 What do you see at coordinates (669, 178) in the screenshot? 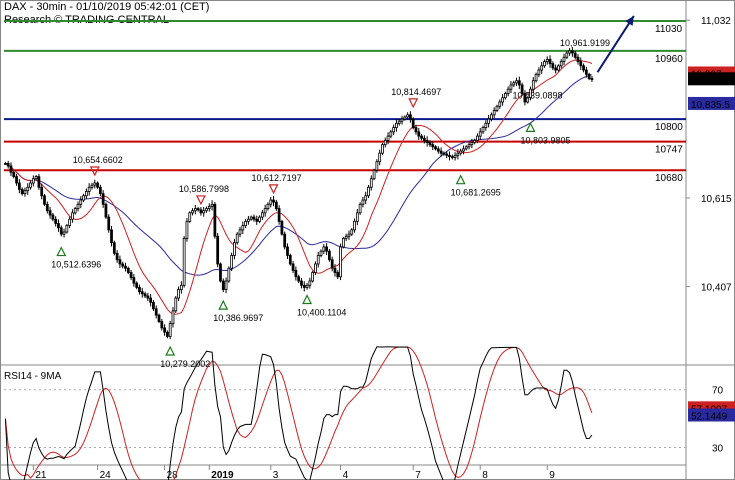
I see `level-label-10680: 10680` at bounding box center [669, 178].